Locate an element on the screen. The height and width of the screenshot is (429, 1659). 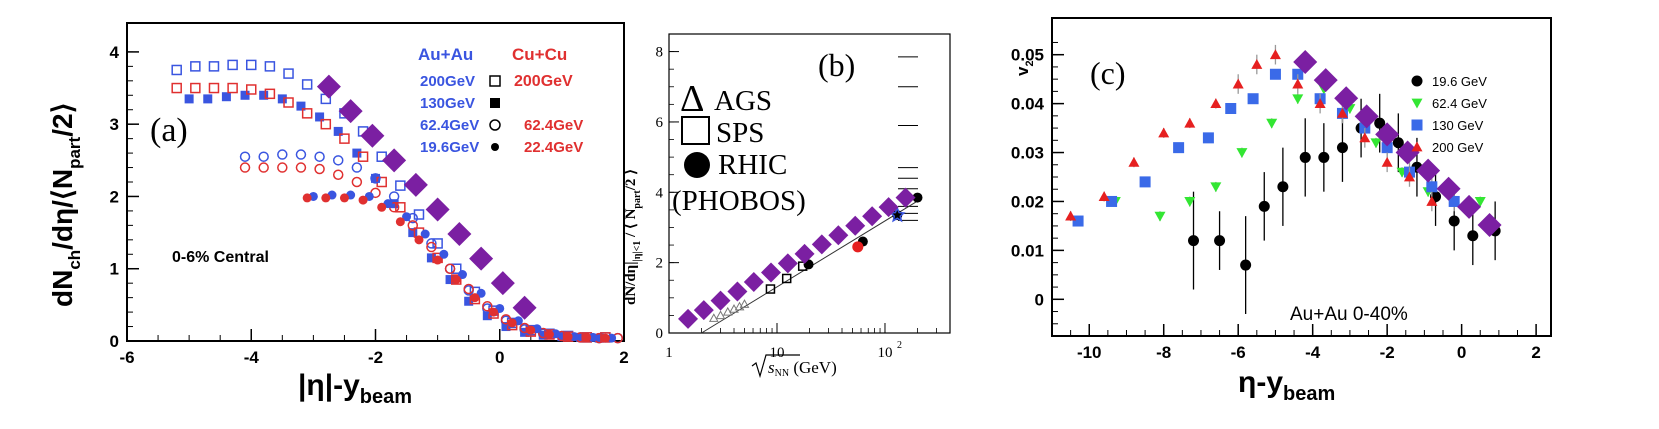
panel-a-xtick-label: -6 is located at coordinates (126, 357).